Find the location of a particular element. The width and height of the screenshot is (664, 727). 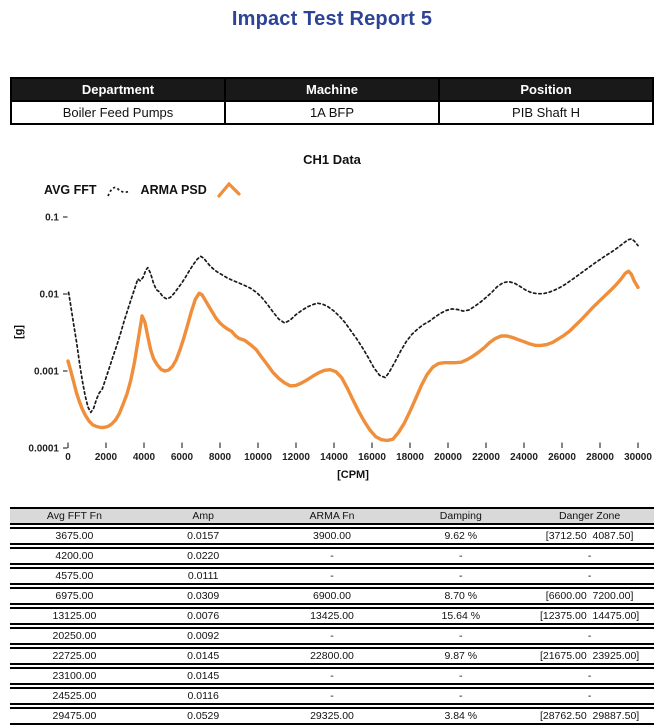

results-value-cell: 13425.00 is located at coordinates (332, 616).